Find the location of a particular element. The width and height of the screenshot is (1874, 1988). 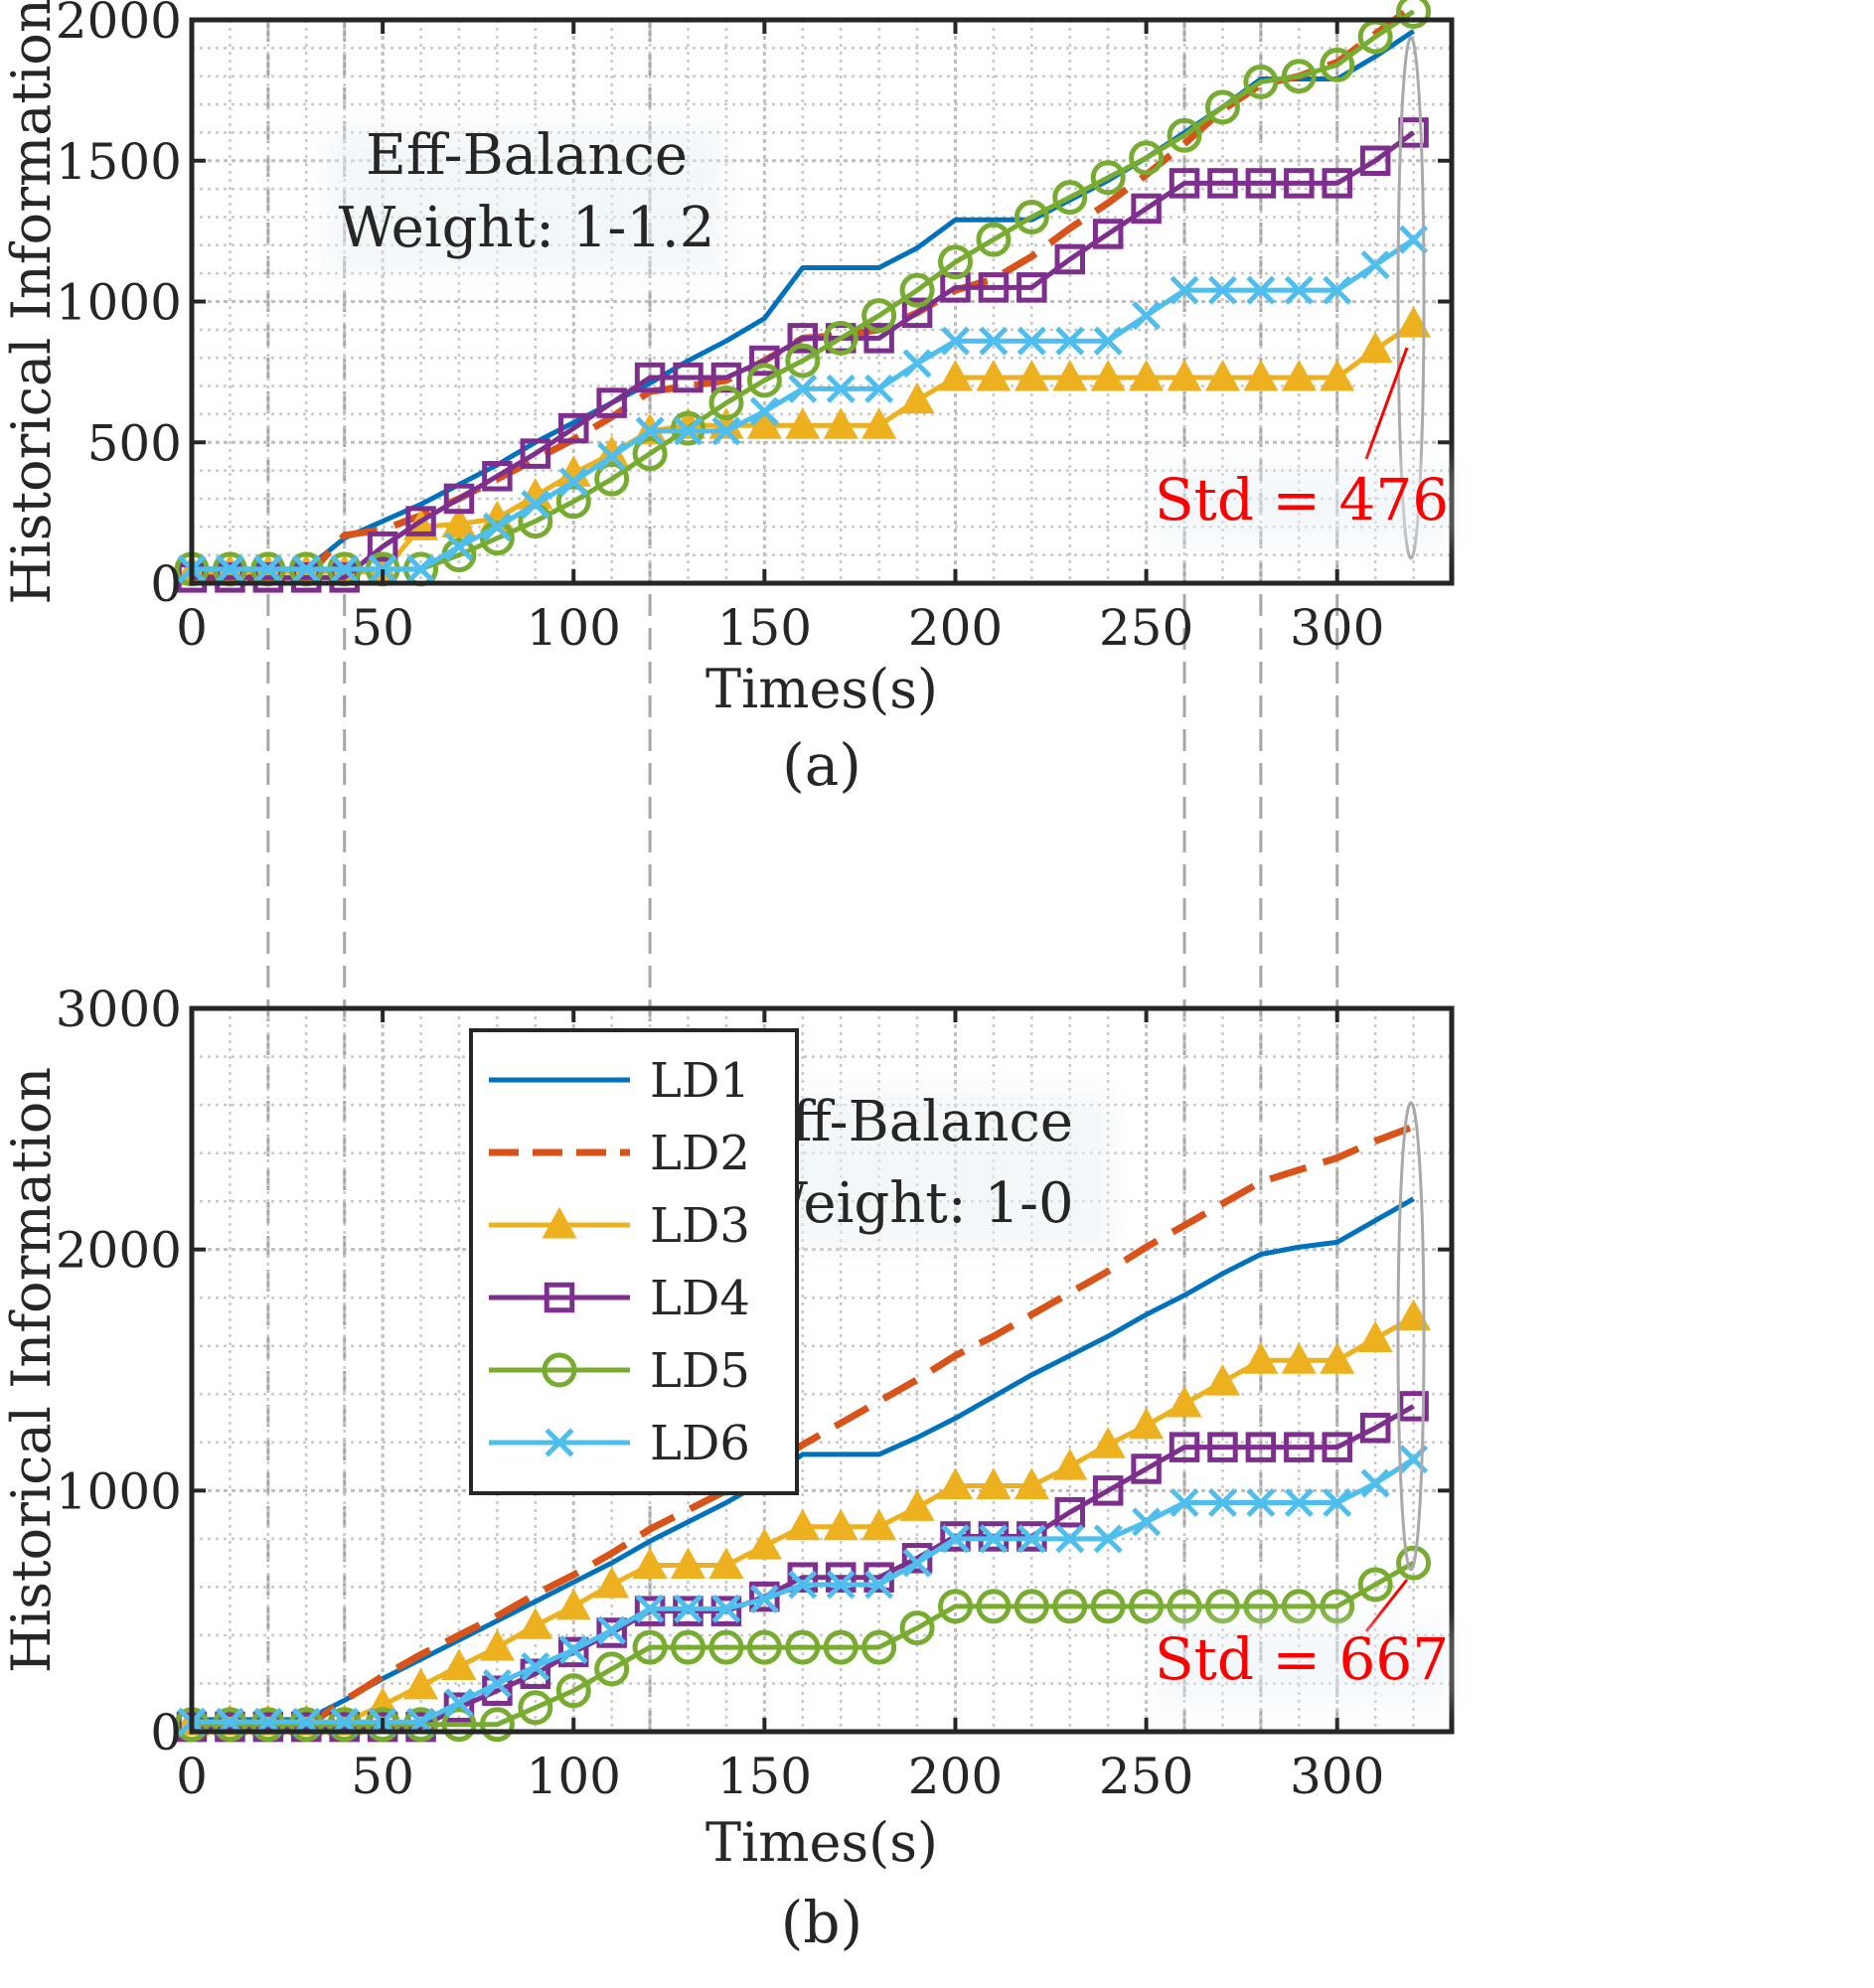

chart-b-ytick-label: 2000 is located at coordinates (119, 1251).